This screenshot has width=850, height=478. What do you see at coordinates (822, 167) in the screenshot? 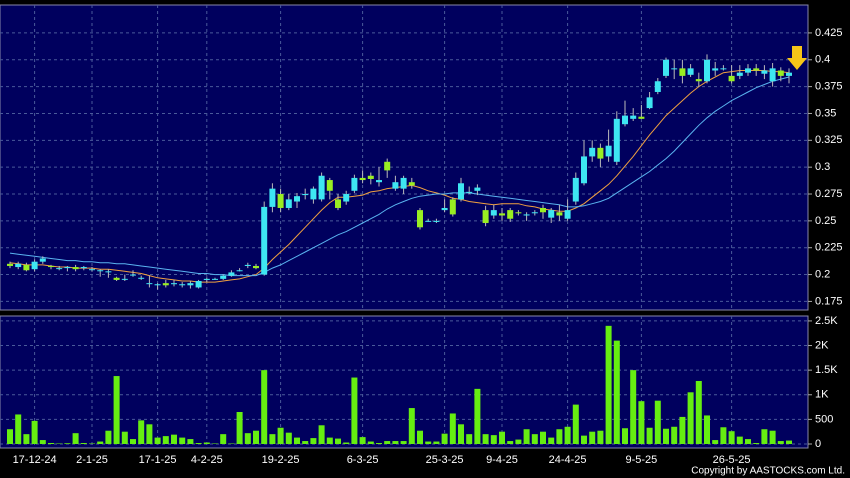
I see `y-tick-label: 0.3` at bounding box center [822, 167].